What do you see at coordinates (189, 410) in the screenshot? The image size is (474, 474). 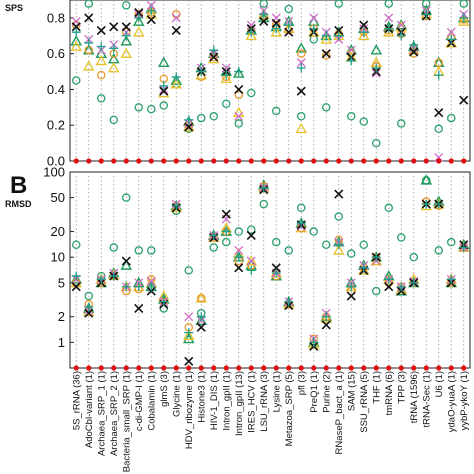 I see `category-label: HDV_ribozyme (1)` at bounding box center [189, 410].